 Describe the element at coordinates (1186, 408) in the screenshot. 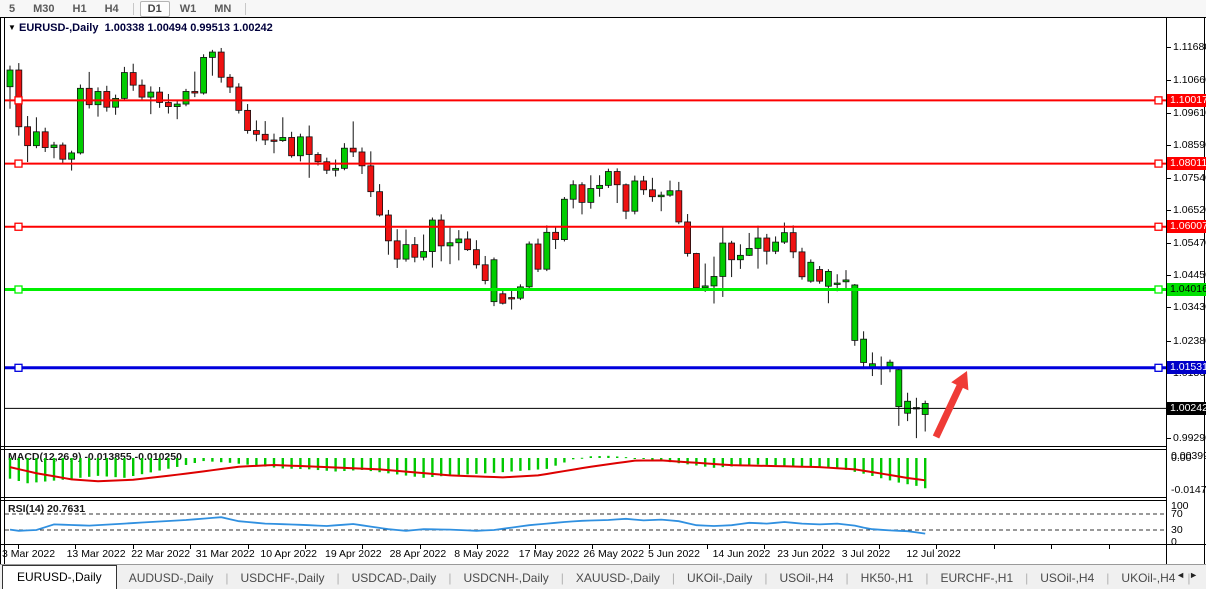

I see `price-level-badge: 1.00242` at that location.